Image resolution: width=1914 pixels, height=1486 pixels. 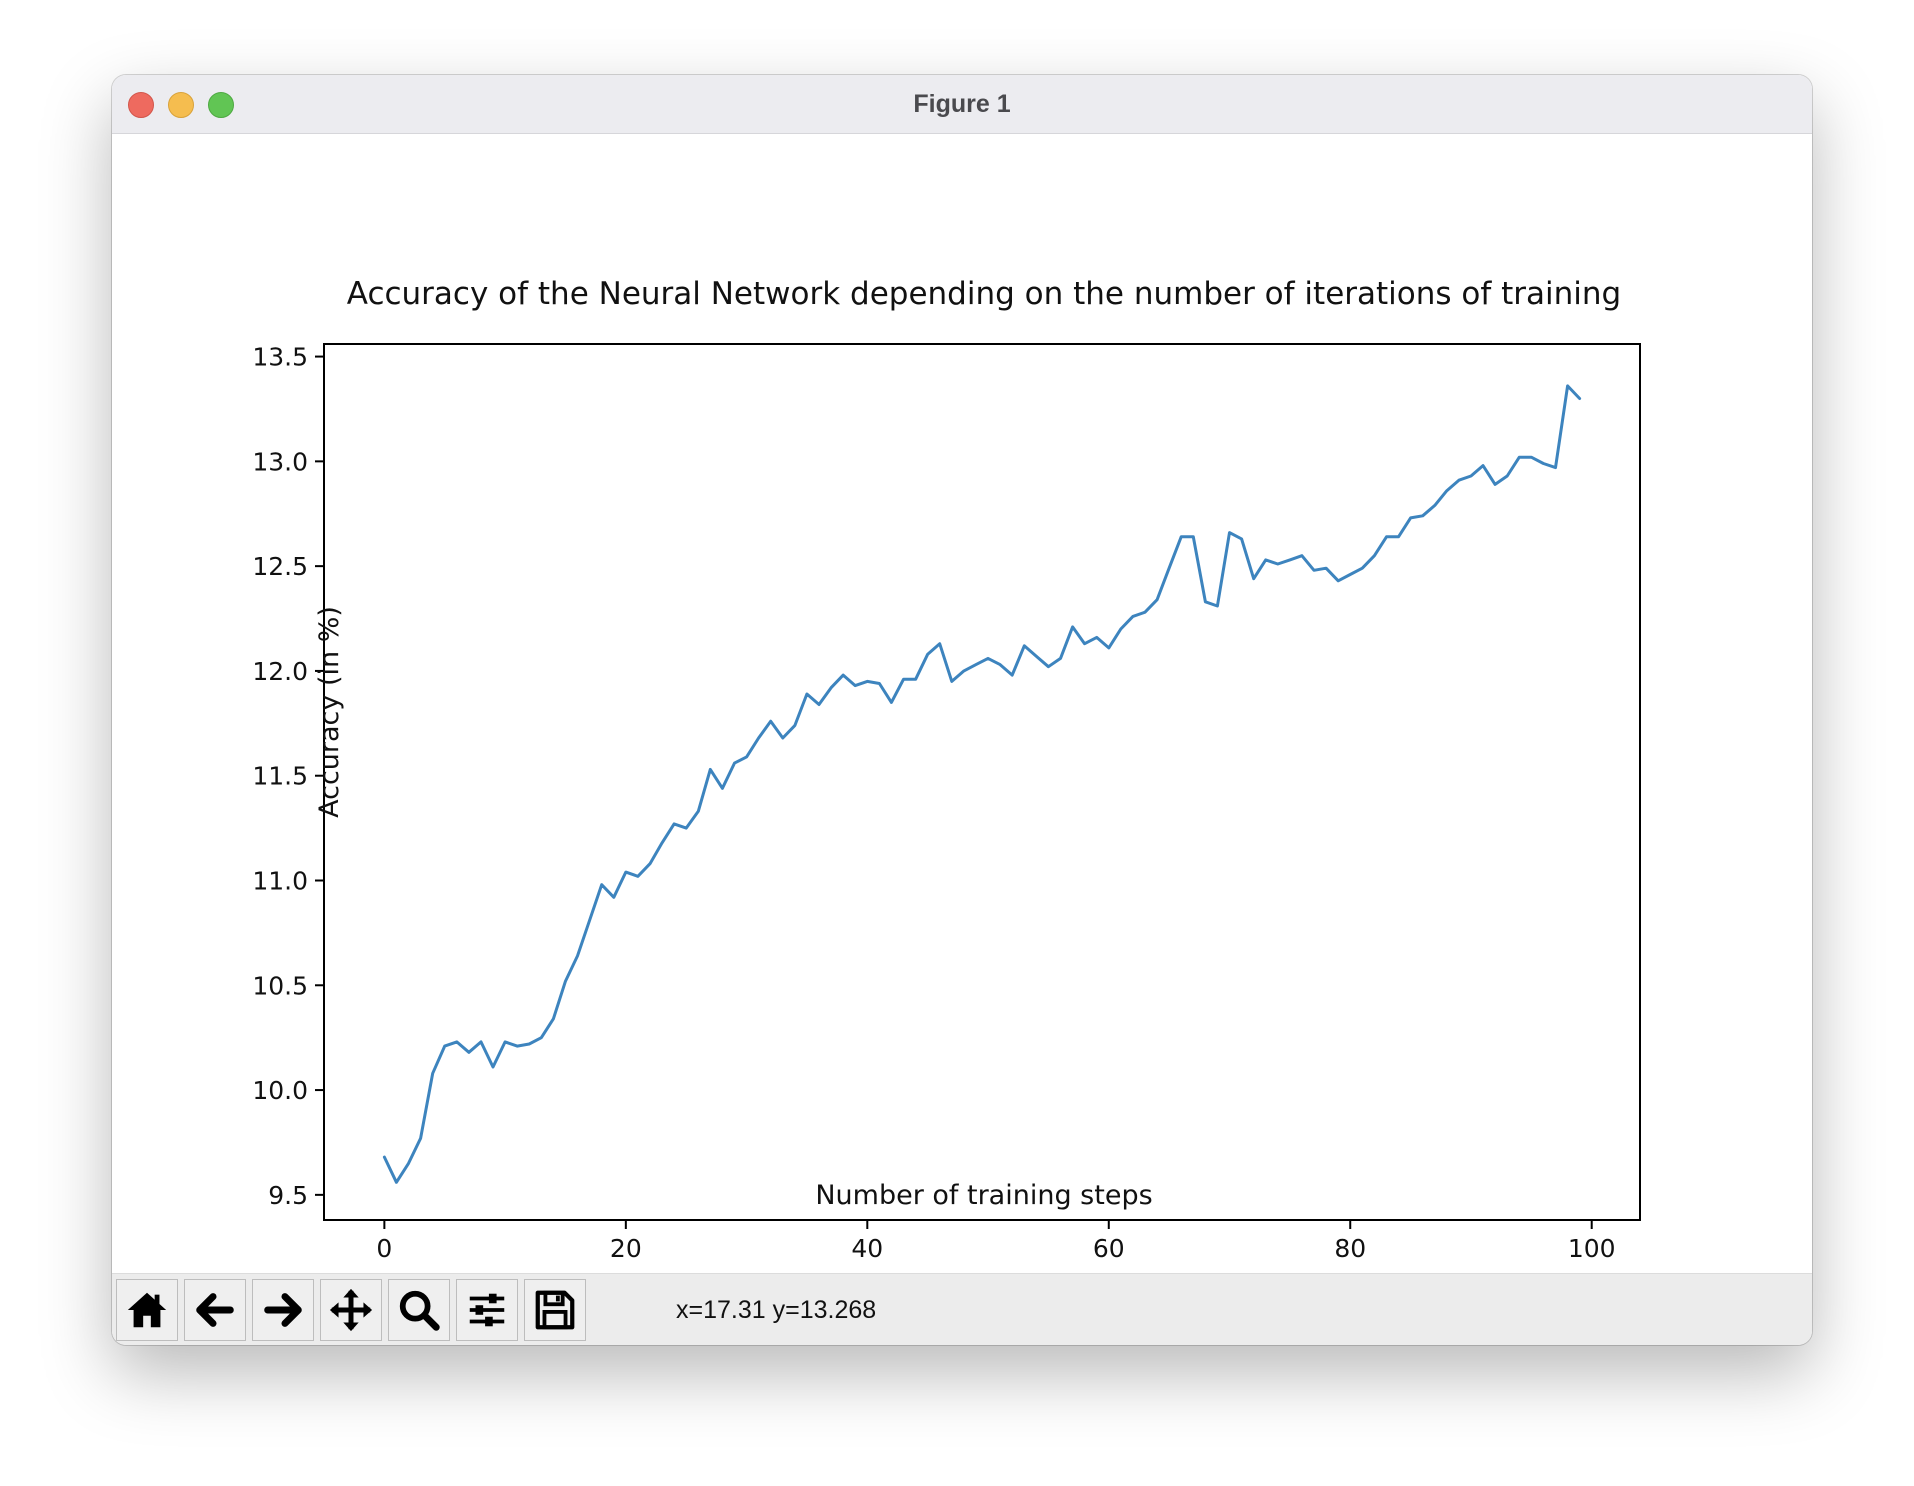 I want to click on y-tick-label: 10.5, so click(x=280, y=985).